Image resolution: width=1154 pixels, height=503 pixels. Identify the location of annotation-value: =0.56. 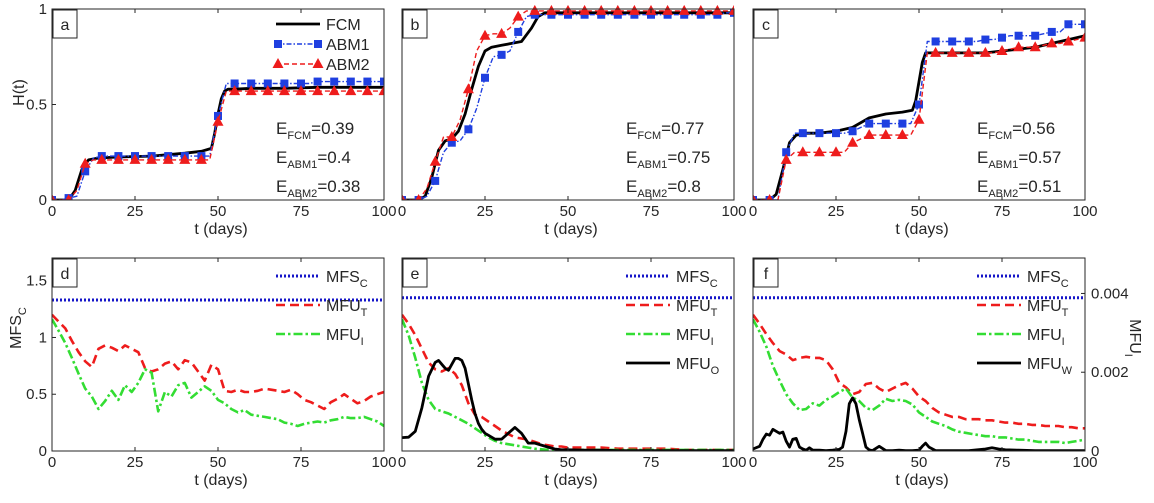
(1033, 128).